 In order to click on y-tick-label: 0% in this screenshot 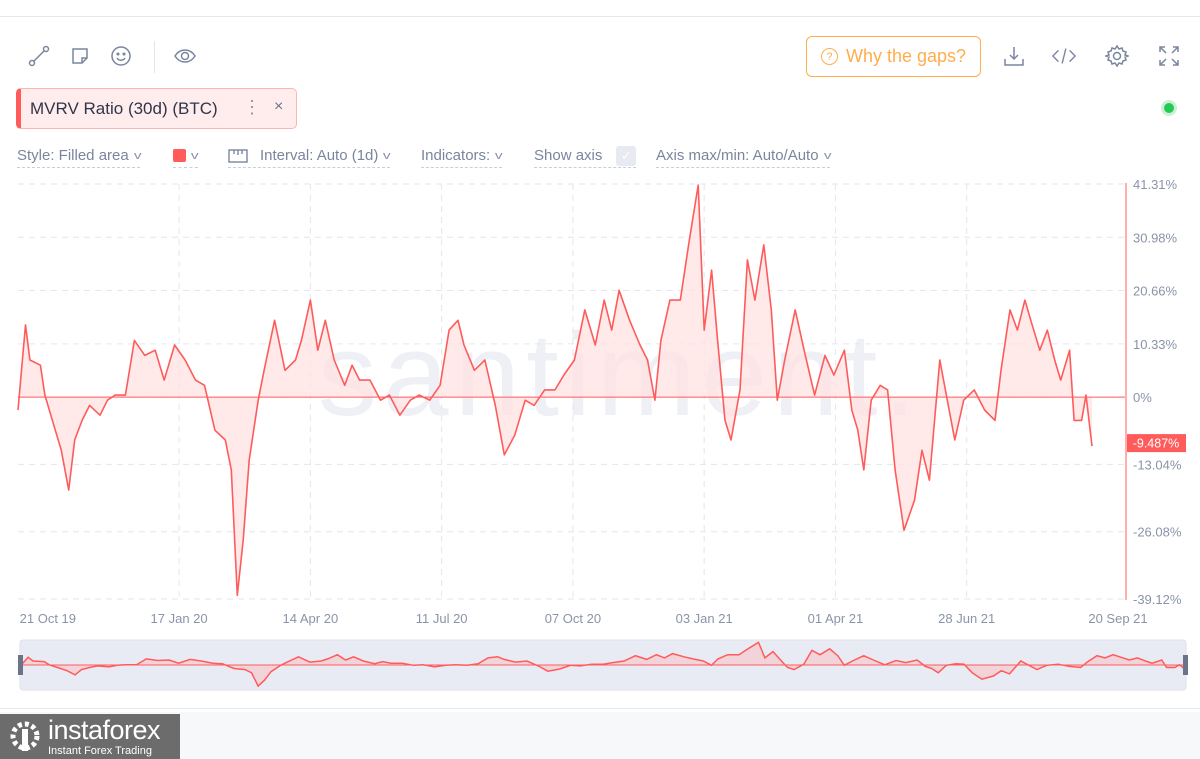, I will do `click(1142, 397)`.